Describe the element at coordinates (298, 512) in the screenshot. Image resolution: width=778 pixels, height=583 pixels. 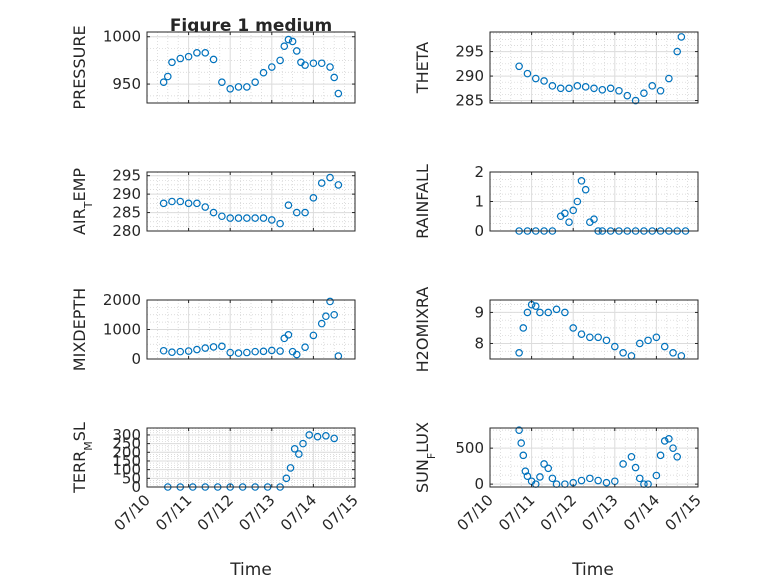
I see `x-tick-label: 07/14` at that location.